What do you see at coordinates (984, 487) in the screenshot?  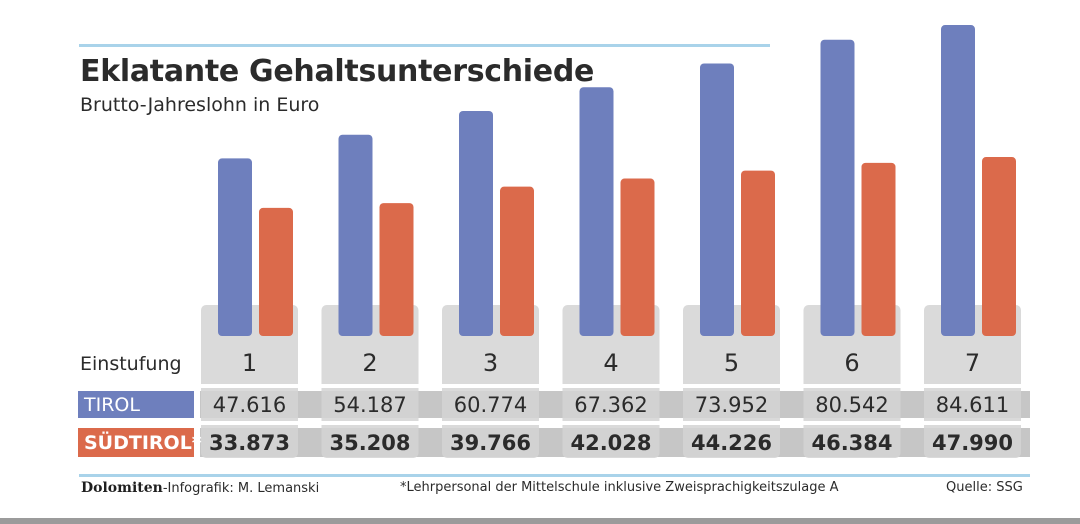 I see `source-note: Quelle: SSG` at bounding box center [984, 487].